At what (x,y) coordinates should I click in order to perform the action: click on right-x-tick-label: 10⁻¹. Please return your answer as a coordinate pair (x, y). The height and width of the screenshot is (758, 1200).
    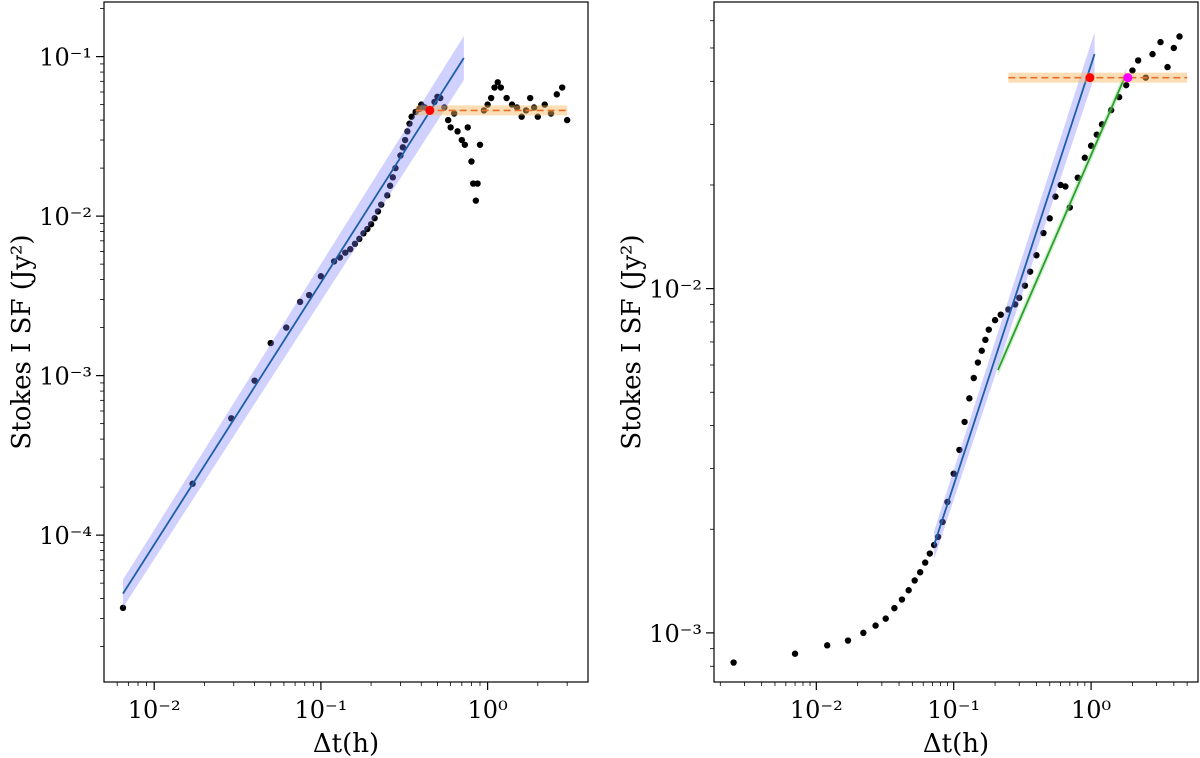
    Looking at the image, I should click on (953, 710).